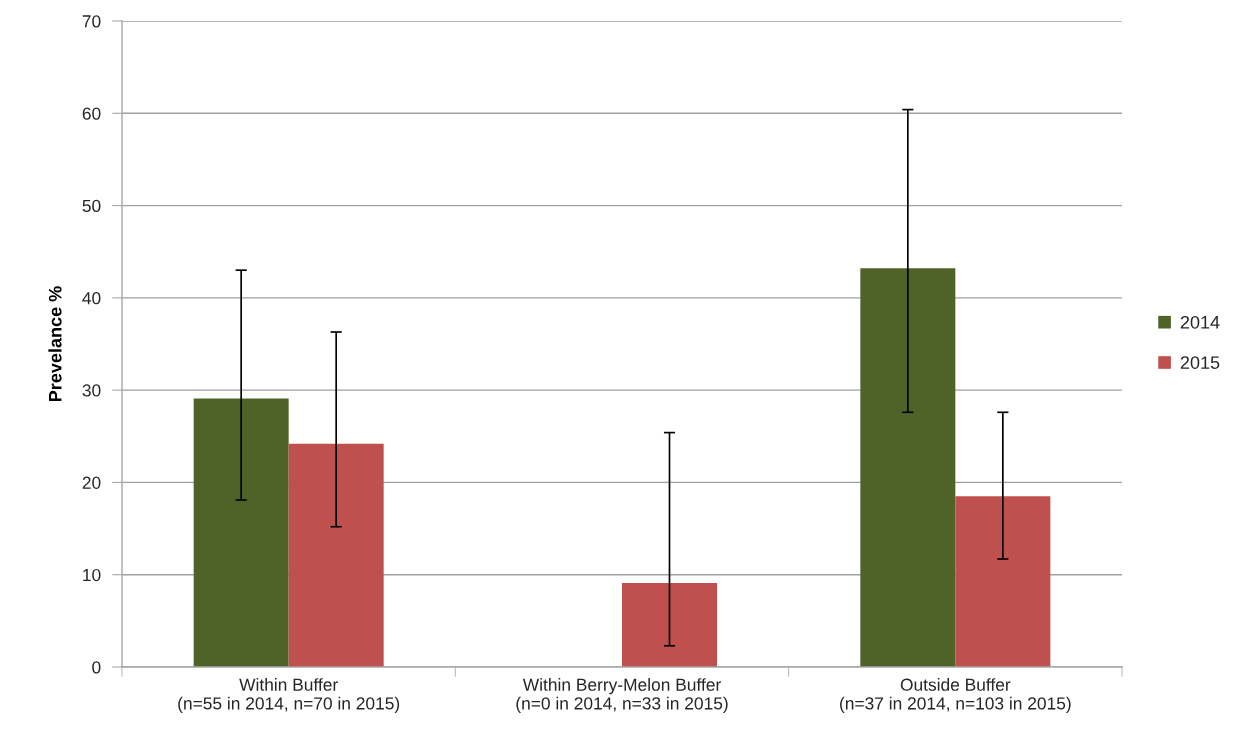 The width and height of the screenshot is (1251, 755). I want to click on y-axis-title: Prevelance %, so click(55, 344).